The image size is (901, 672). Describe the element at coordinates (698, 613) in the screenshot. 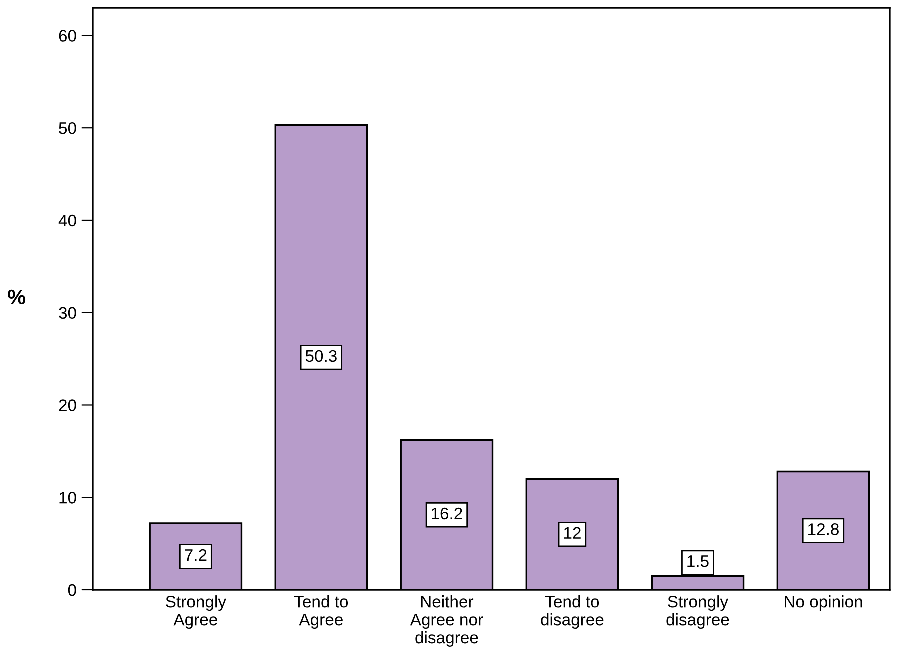

I see `x-tick-label: Strongly disagree` at that location.